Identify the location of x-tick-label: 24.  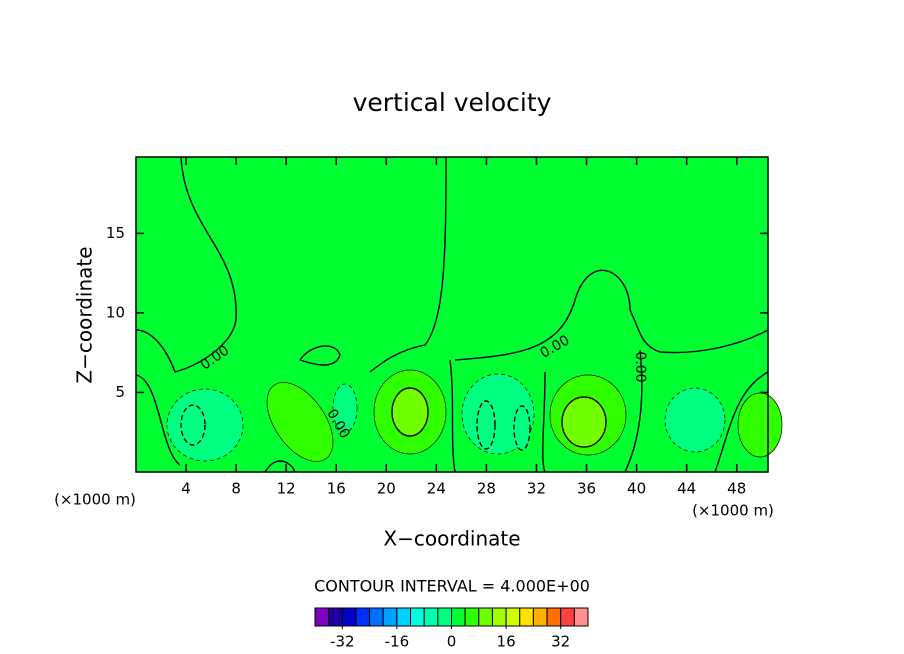
(436, 489).